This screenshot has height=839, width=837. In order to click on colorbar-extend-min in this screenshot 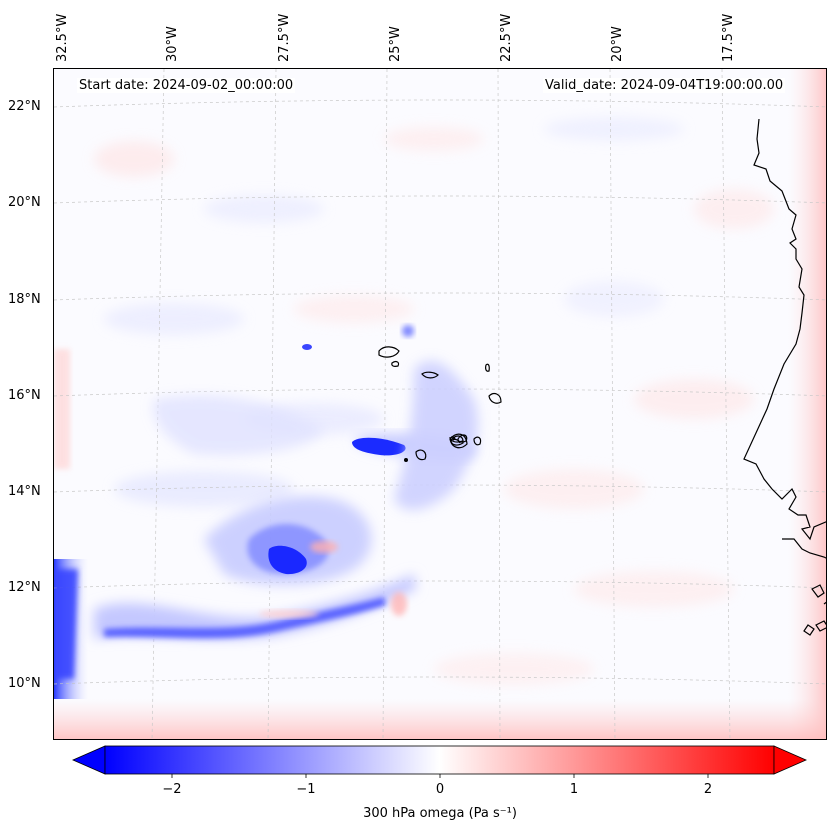, I will do `click(89, 760)`.